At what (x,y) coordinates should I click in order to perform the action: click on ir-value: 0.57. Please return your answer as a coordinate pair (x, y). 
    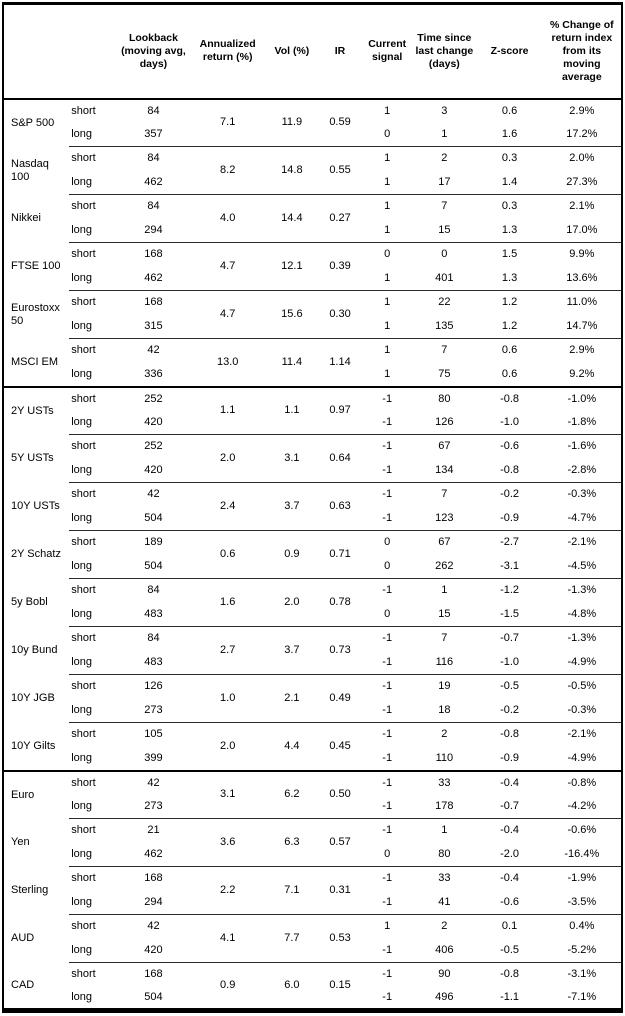
    Looking at the image, I should click on (340, 842).